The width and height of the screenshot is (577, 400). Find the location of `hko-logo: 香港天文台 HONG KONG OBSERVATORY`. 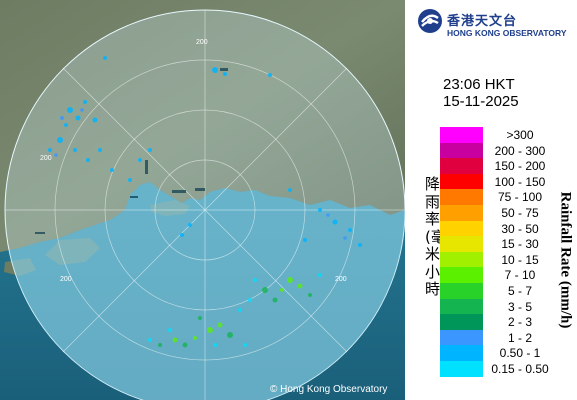

hko-logo: 香港天文台 HONG KONG OBSERVATORY is located at coordinates (495, 26).